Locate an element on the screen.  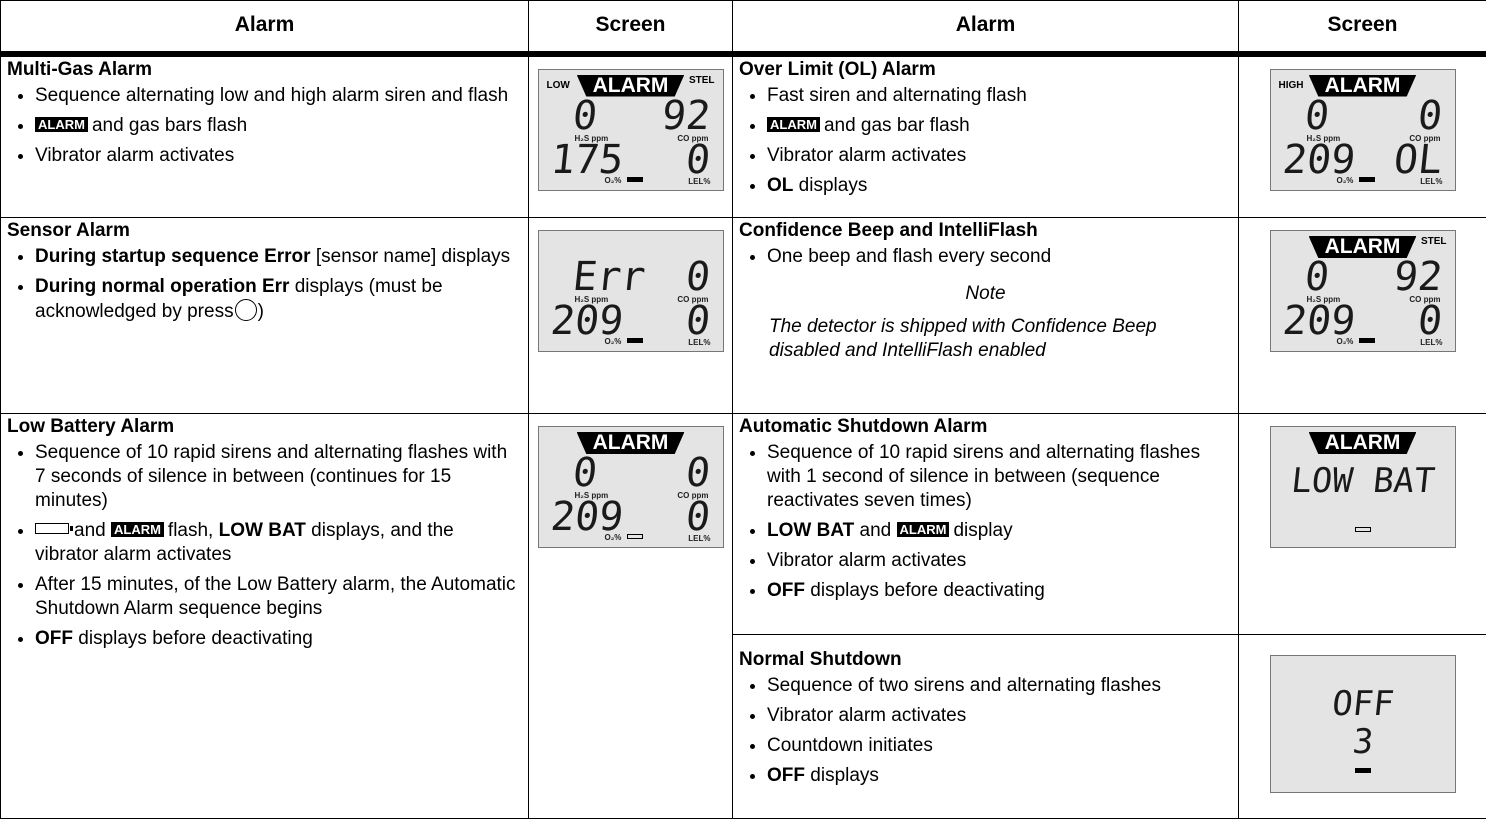
button-icon is located at coordinates (245, 310).